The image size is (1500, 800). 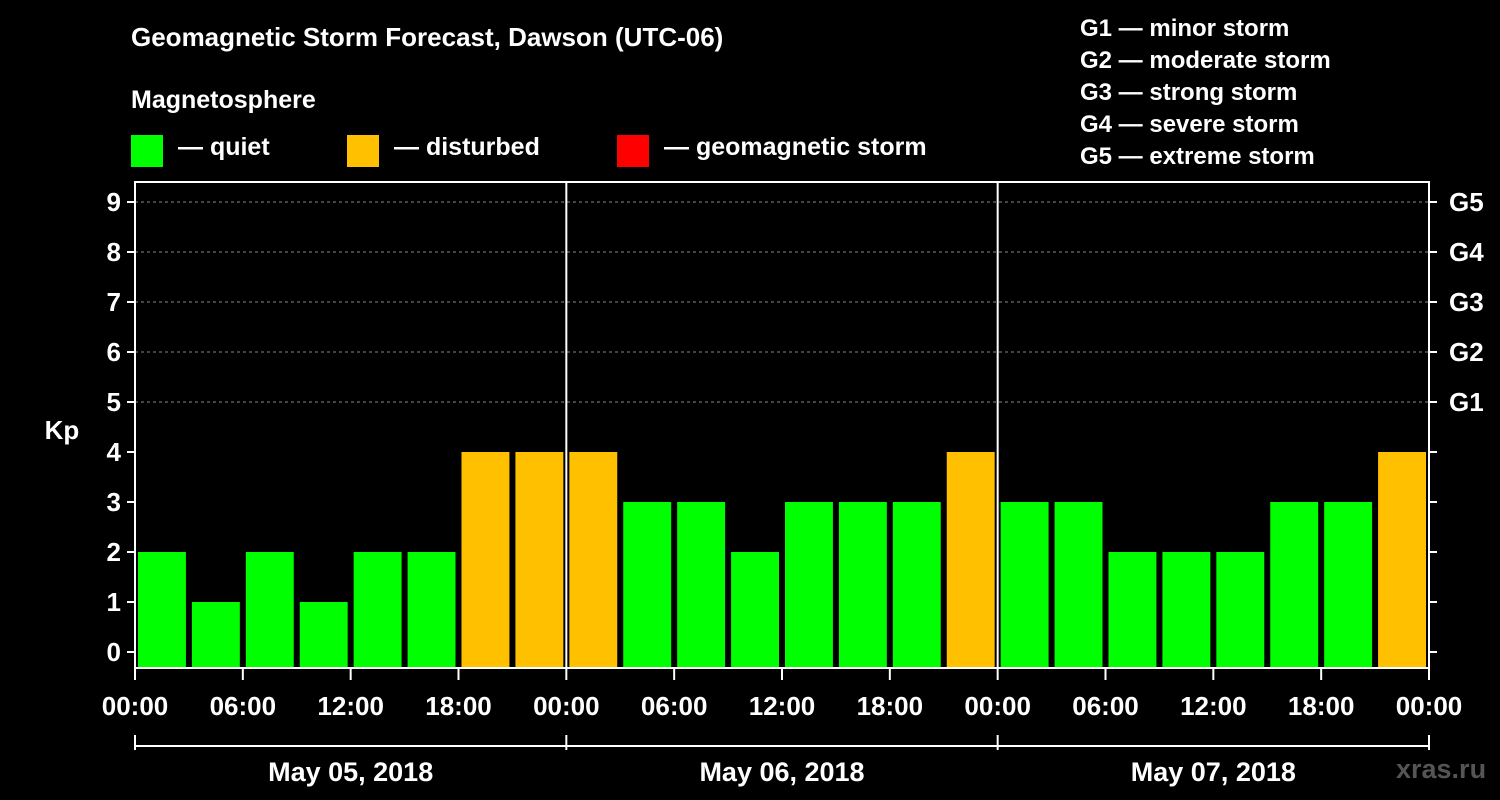 I want to click on watermark: xras.ru, so click(x=1441, y=769).